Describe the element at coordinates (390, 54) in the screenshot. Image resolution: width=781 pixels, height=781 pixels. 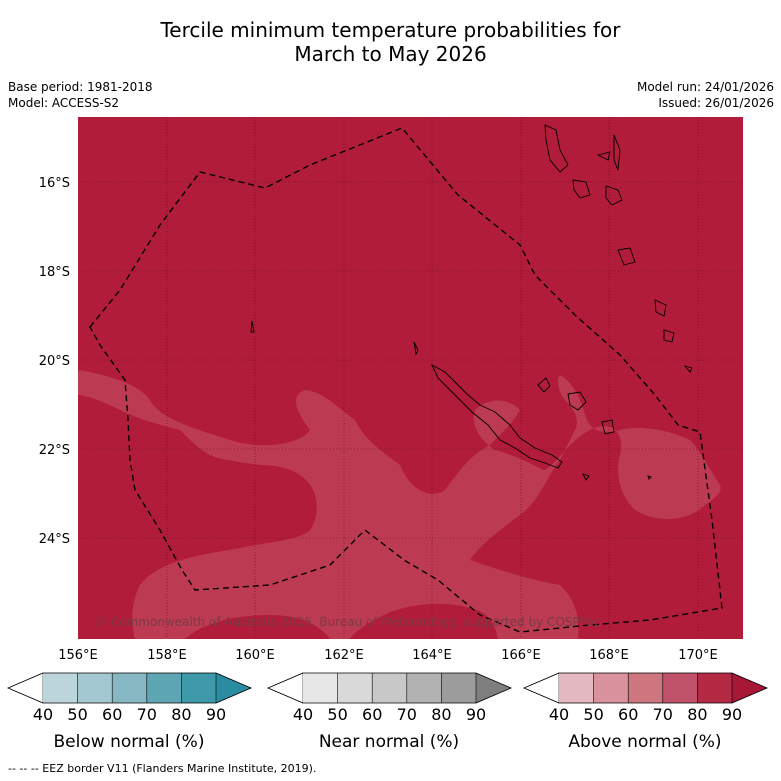
I see `title-line-2: March to May 2026` at that location.